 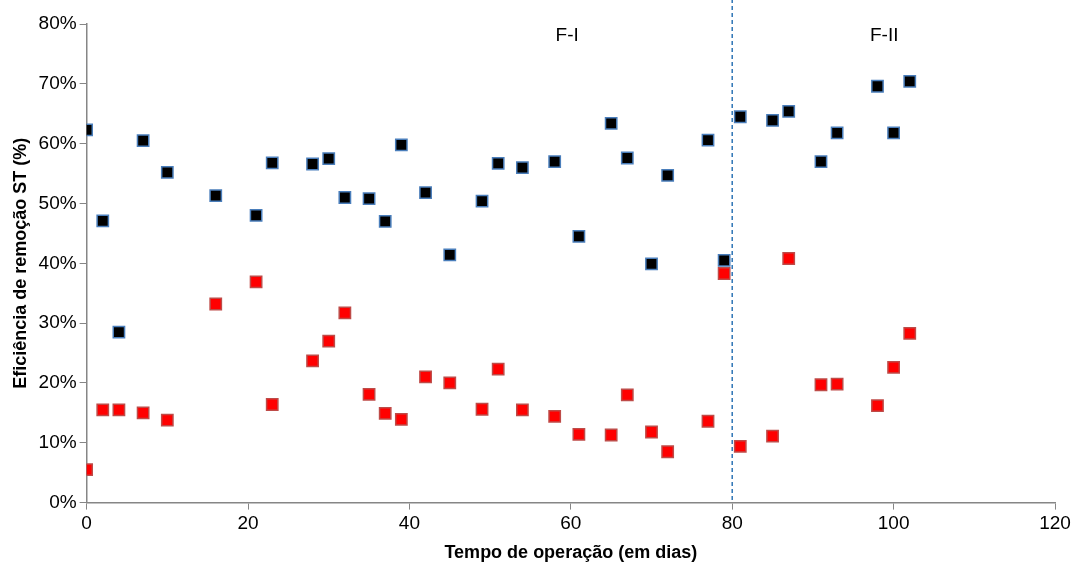 What do you see at coordinates (63, 501) in the screenshot?
I see `y-tick-label: 0%` at bounding box center [63, 501].